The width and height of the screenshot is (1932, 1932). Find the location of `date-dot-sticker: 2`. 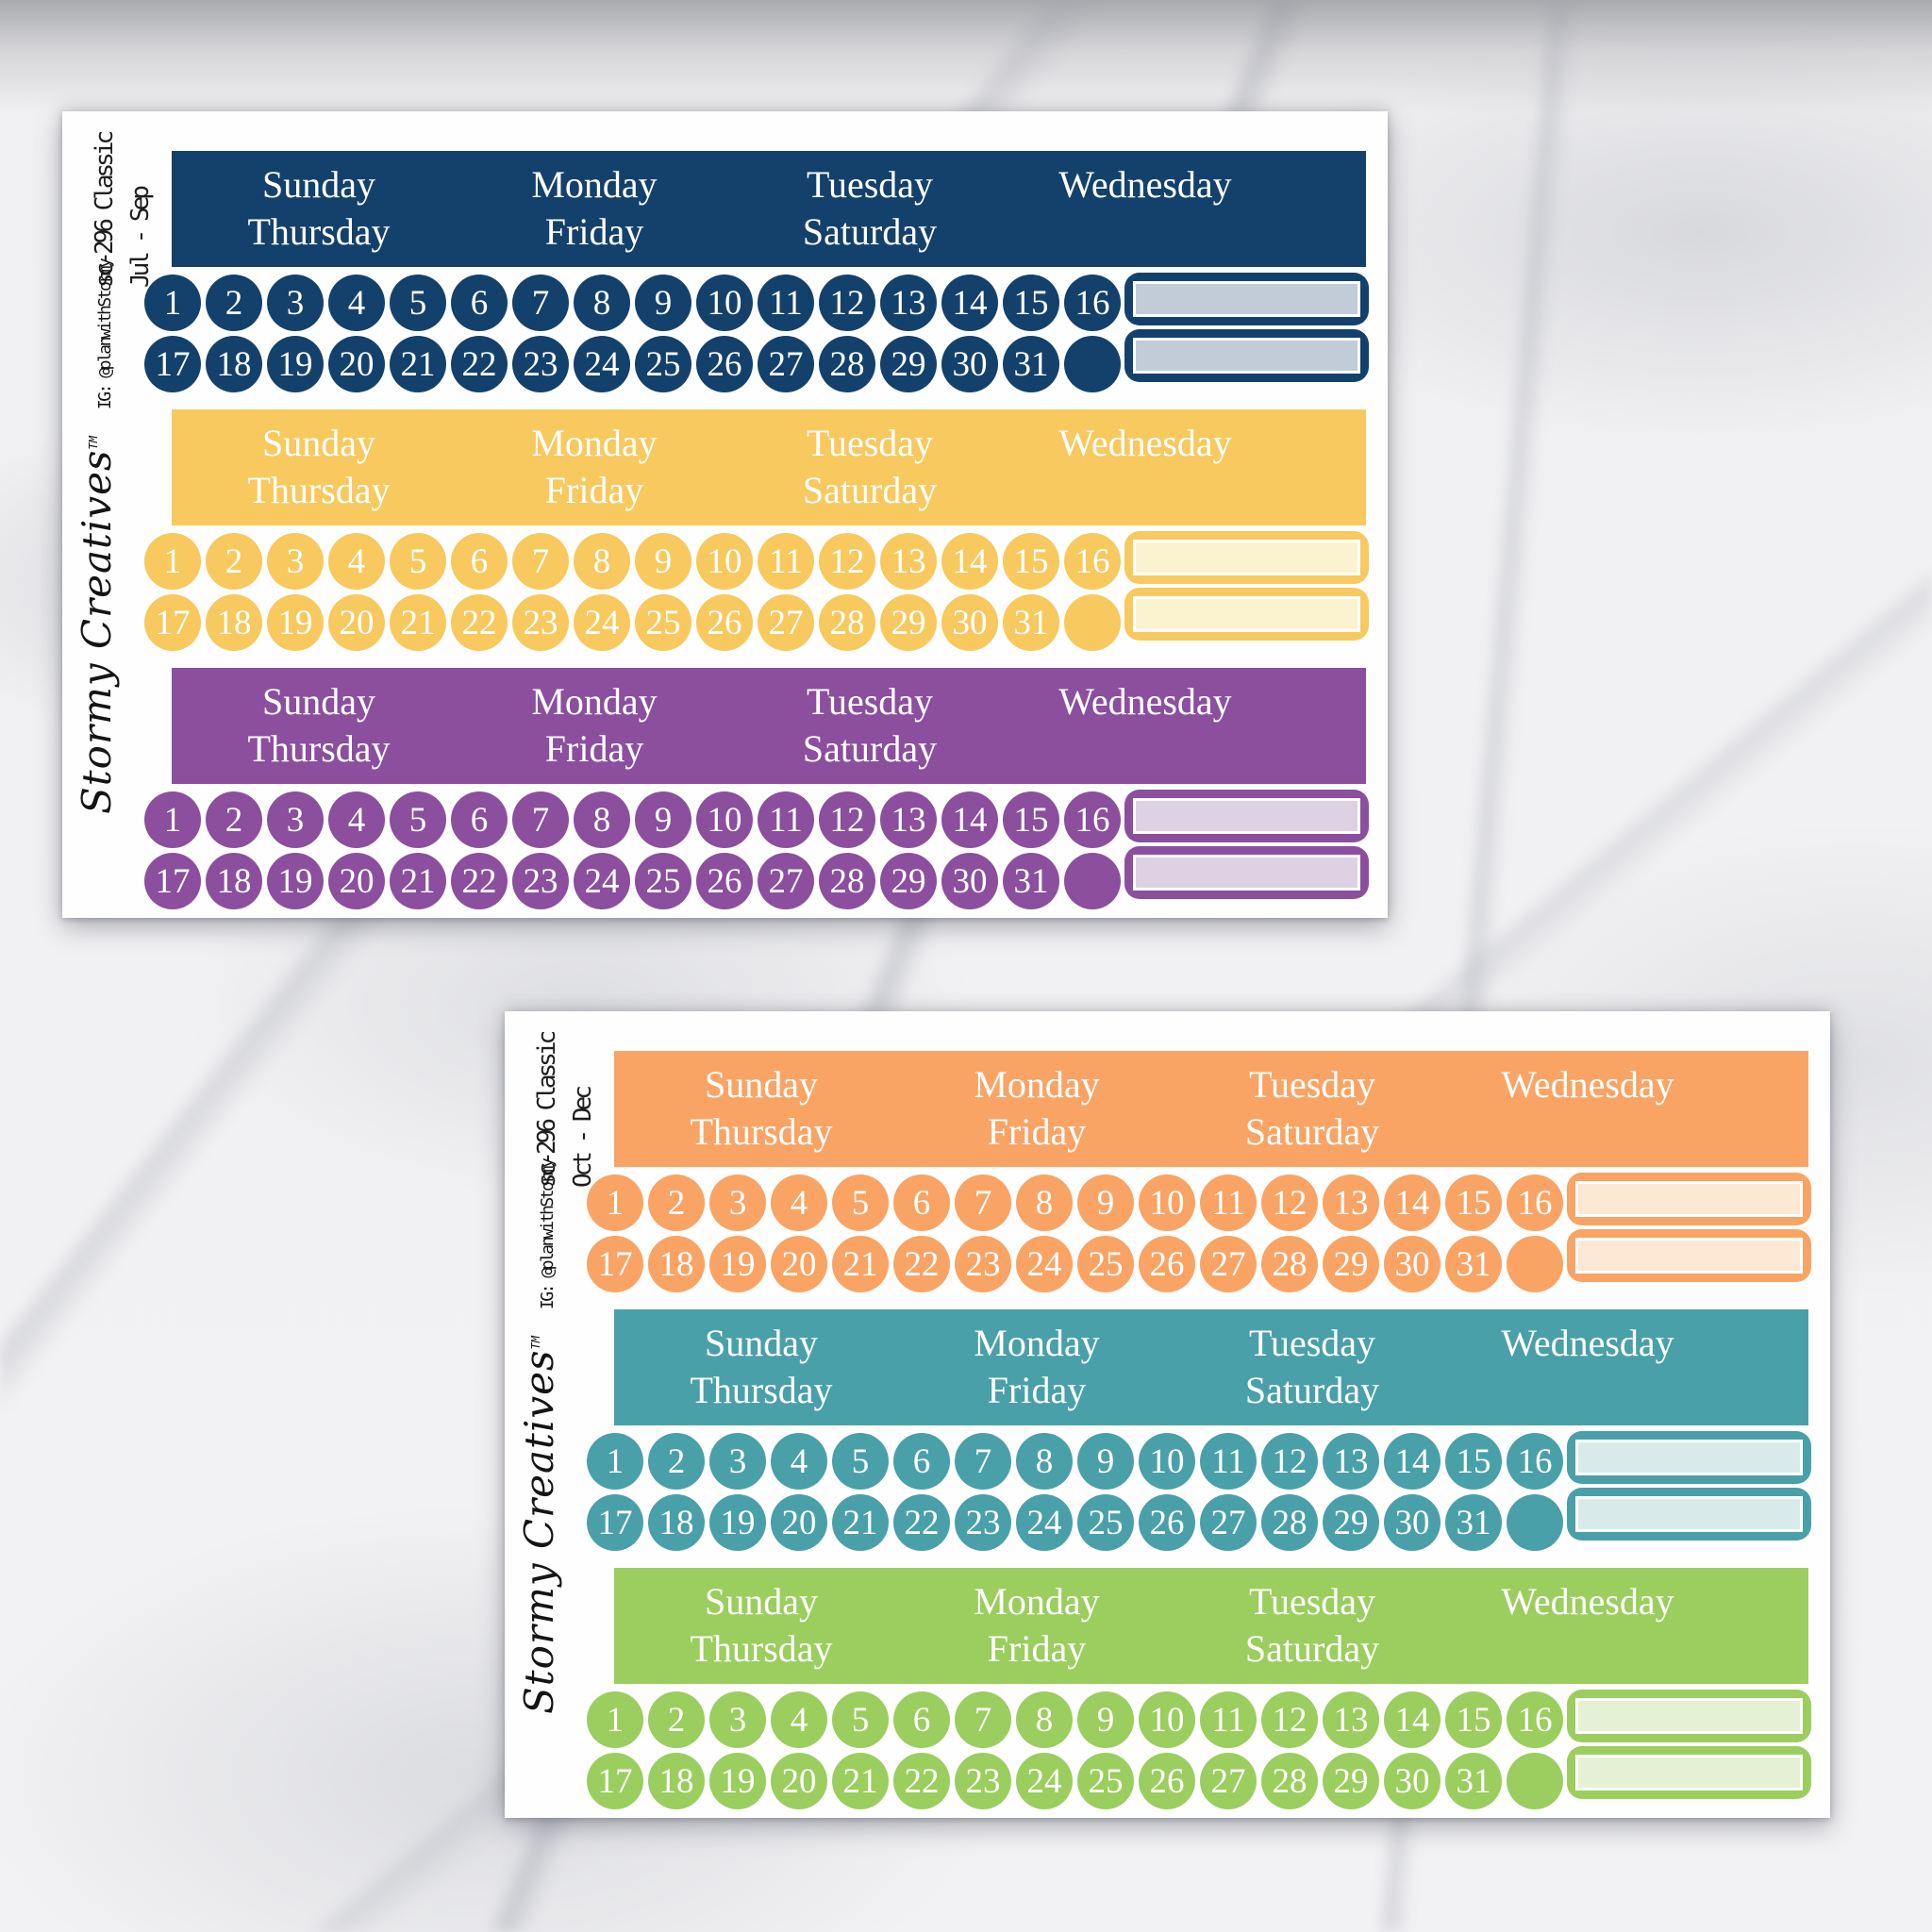

date-dot-sticker: 2 is located at coordinates (676, 1461).